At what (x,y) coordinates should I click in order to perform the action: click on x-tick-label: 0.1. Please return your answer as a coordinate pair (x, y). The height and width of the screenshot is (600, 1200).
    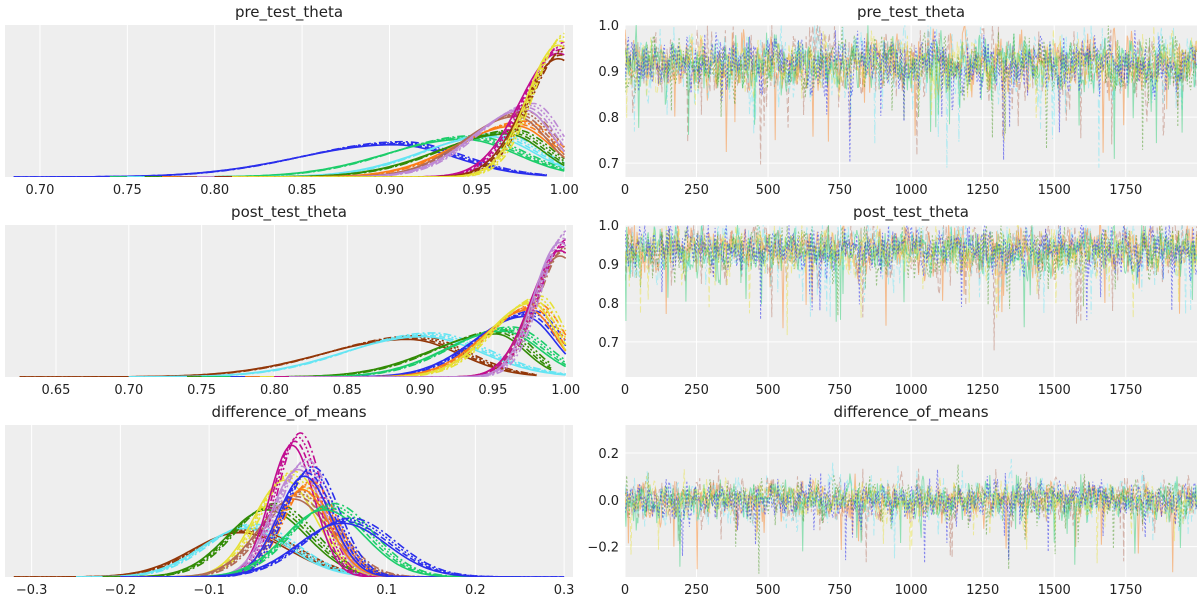
    Looking at the image, I should click on (386, 590).